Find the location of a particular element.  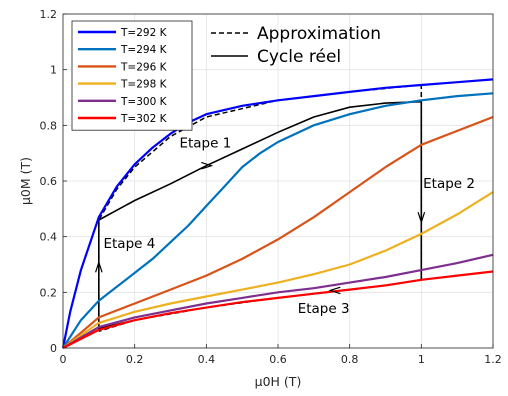

legend-box is located at coordinates (132, 75).